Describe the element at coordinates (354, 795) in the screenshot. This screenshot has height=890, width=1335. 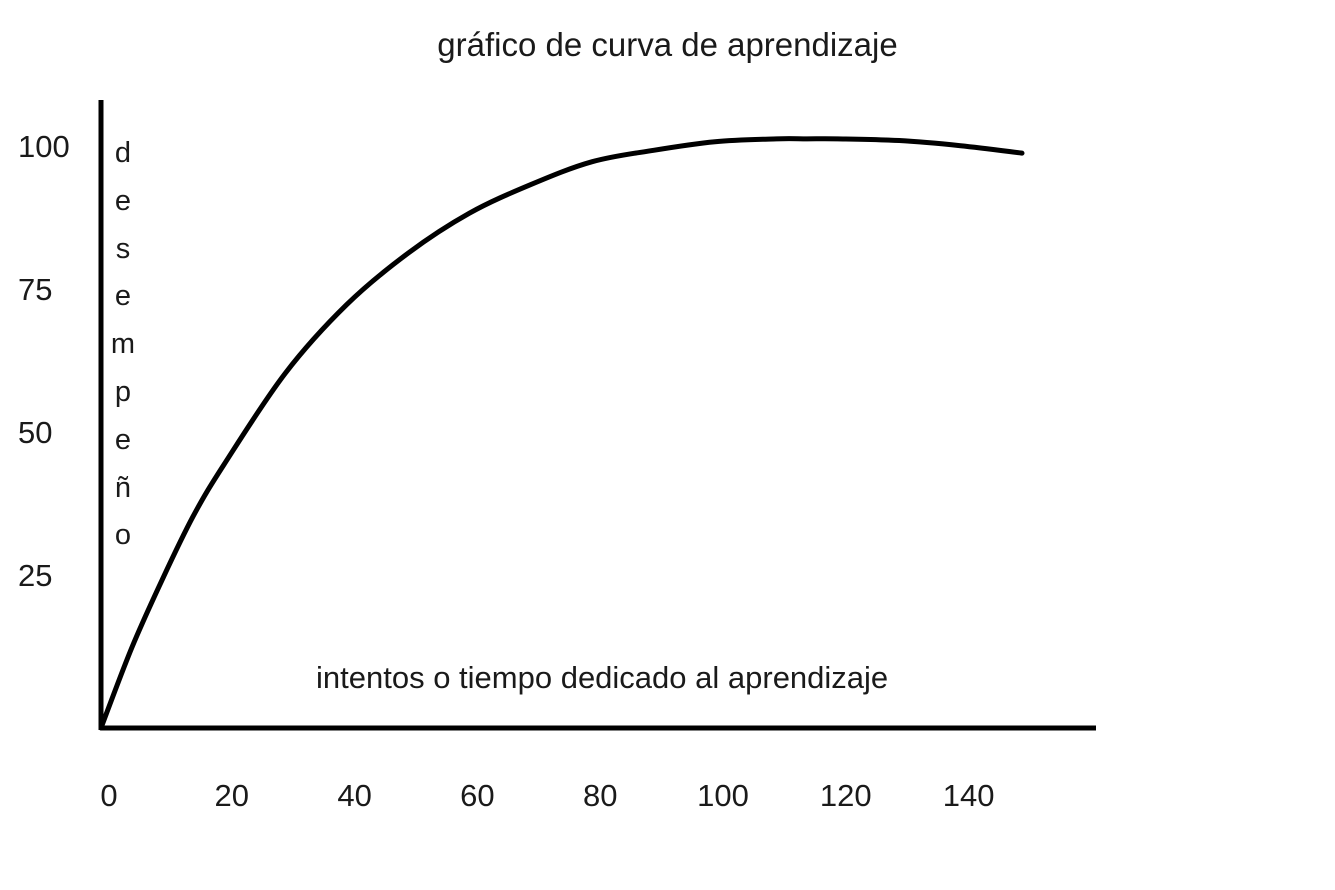
I see `x-tick-label: 40` at that location.